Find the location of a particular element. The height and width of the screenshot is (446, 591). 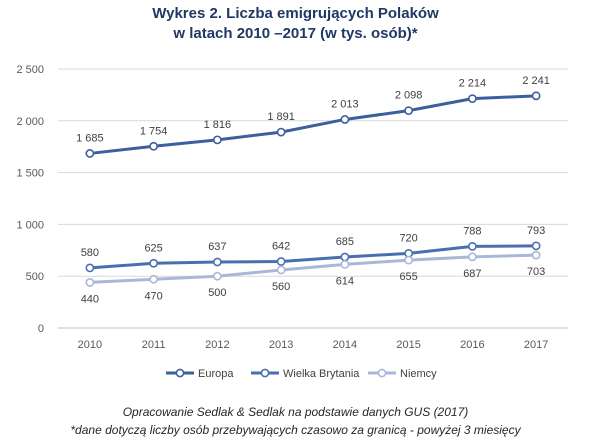

legend: Europa Wielka Brytania Niemcy is located at coordinates (301, 374).